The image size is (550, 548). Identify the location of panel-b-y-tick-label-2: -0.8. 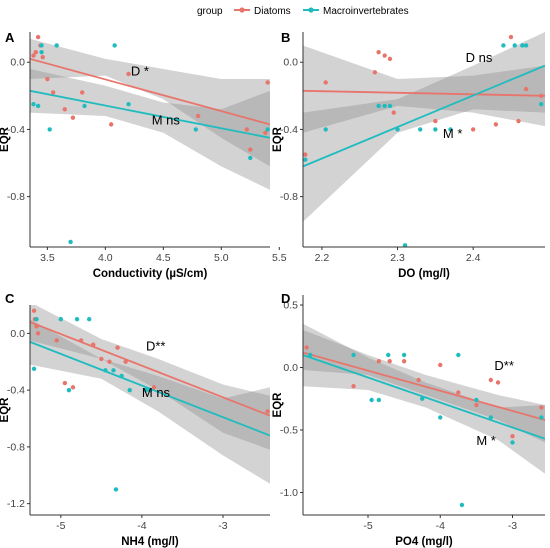
(289, 197).